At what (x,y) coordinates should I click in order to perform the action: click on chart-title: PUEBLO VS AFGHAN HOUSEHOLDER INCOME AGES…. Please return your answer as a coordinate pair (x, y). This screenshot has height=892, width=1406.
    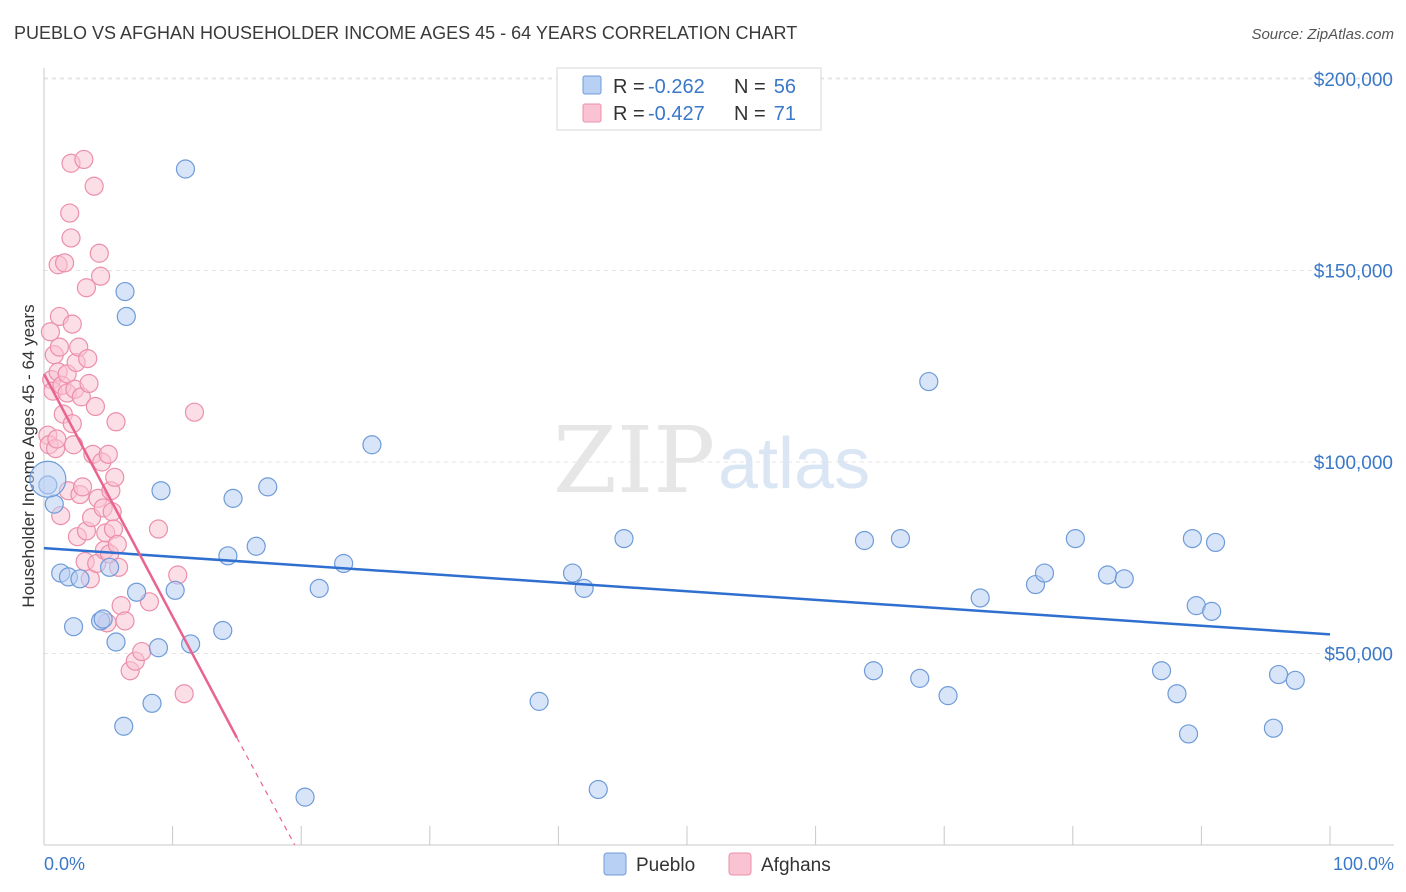
    Looking at the image, I should click on (405, 33).